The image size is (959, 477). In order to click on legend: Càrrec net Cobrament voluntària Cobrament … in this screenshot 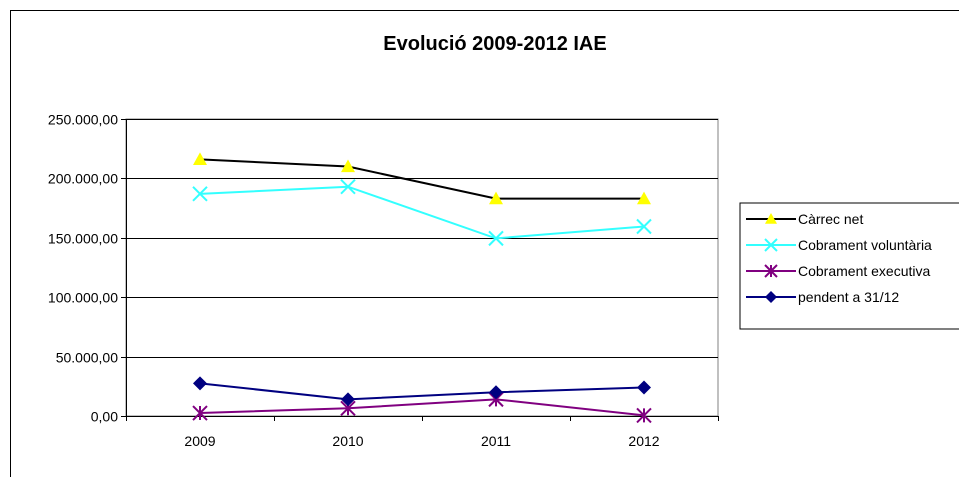, I will do `click(849, 266)`.